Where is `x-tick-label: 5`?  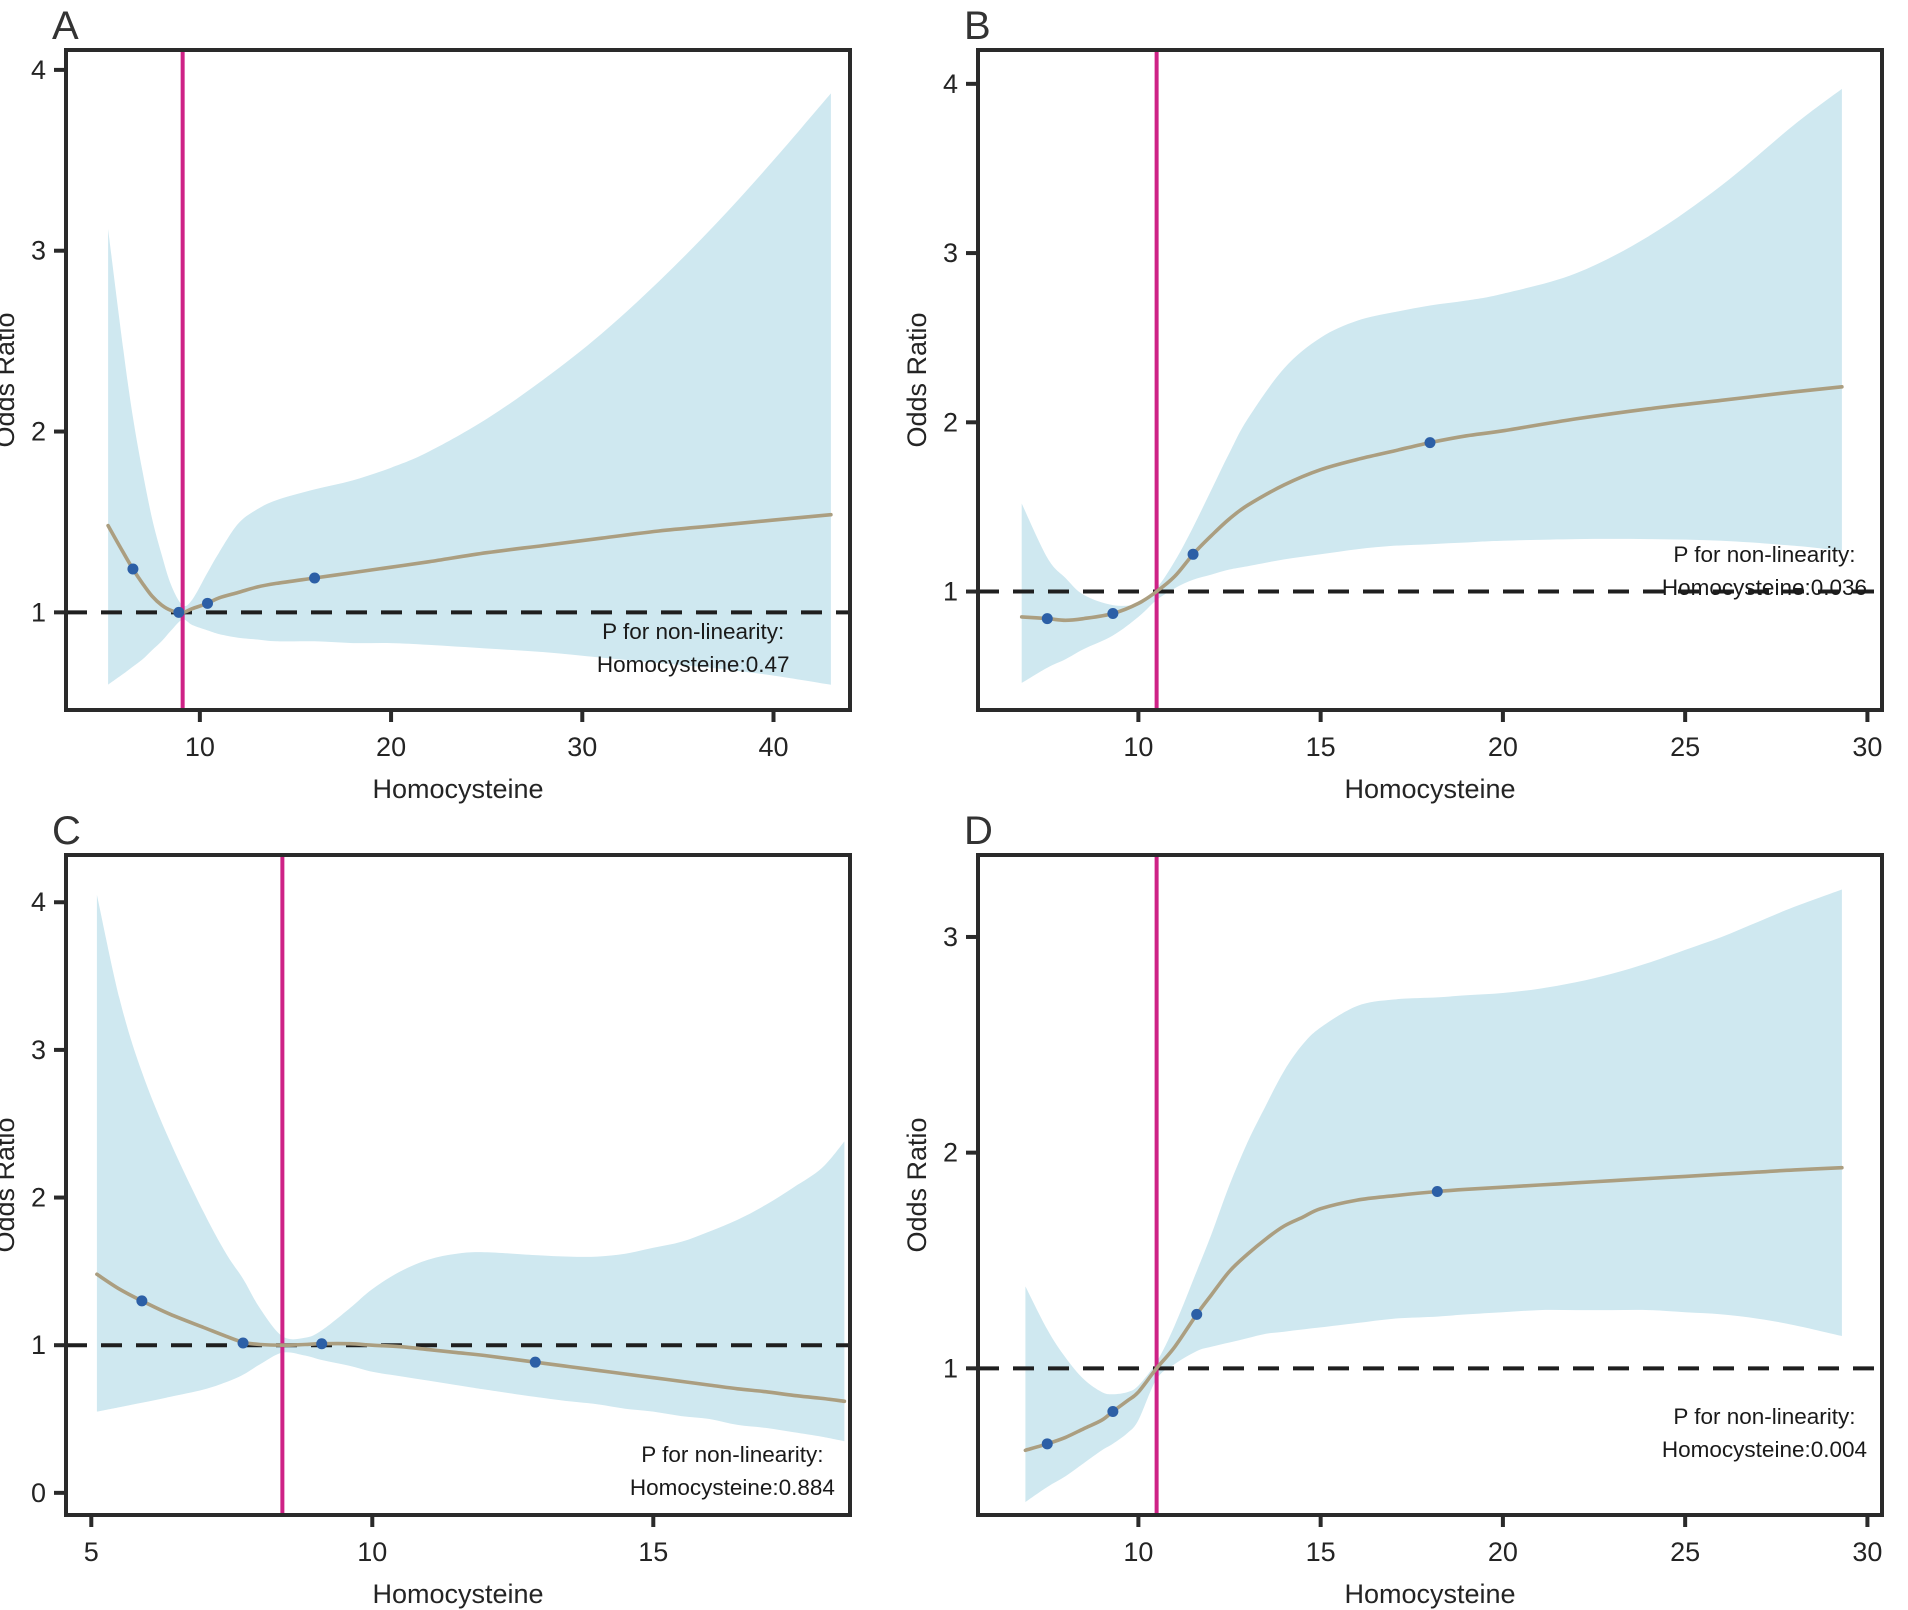 x-tick-label: 5 is located at coordinates (91, 1552).